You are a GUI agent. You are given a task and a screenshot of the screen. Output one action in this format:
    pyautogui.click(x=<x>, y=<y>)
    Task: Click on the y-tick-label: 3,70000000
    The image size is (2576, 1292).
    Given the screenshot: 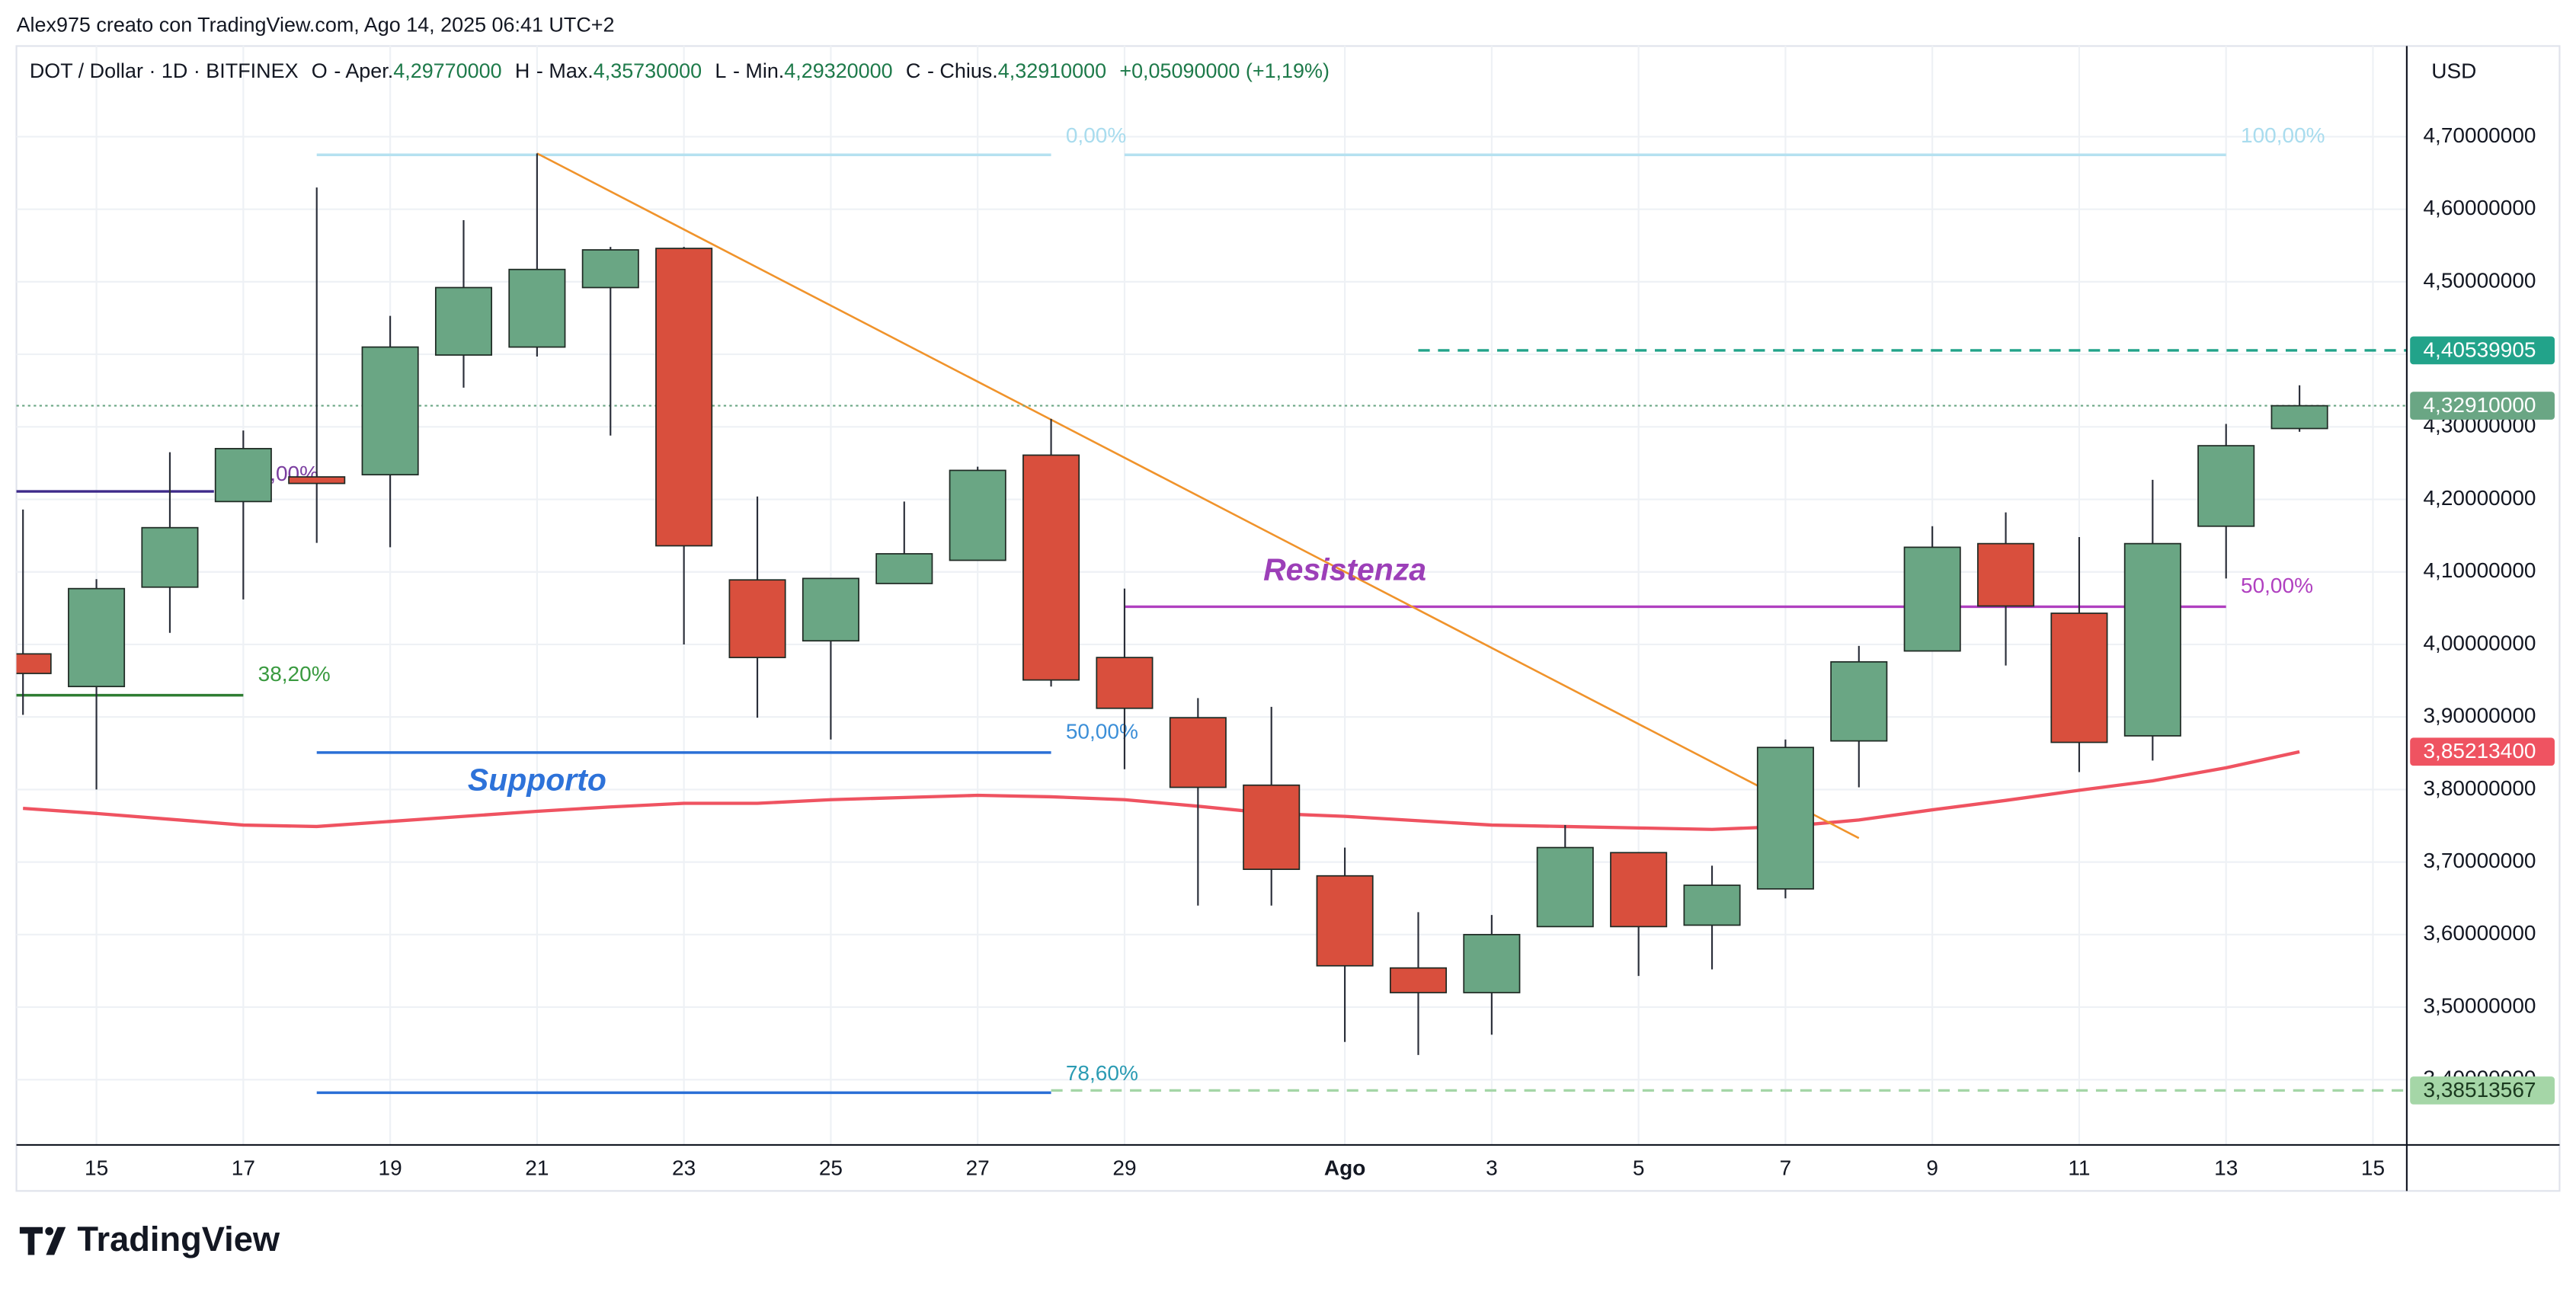 What is the action you would take?
    pyautogui.click(x=2479, y=860)
    